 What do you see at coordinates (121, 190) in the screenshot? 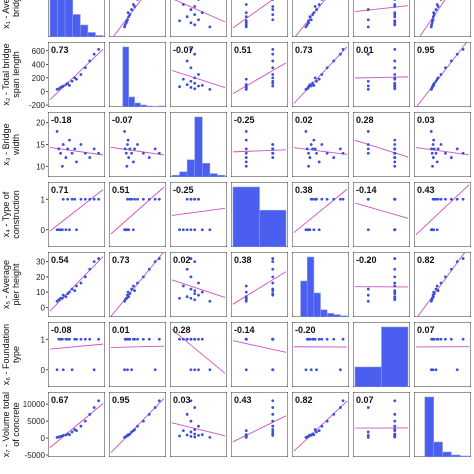
I see `correlation: 0.51` at bounding box center [121, 190].